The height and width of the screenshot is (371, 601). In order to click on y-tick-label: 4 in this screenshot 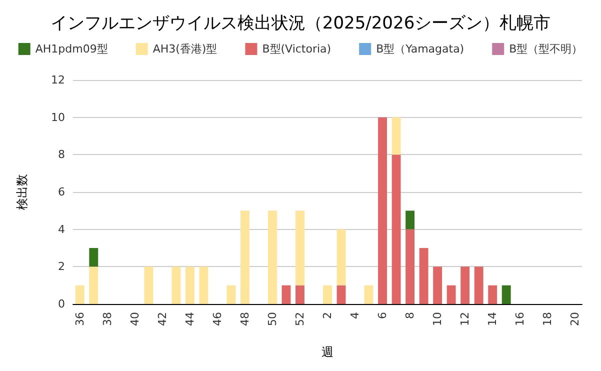, I will do `click(61, 229)`.